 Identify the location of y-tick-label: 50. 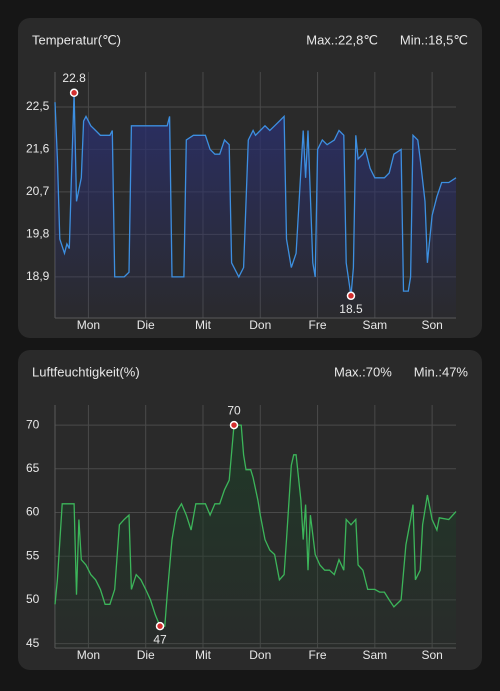
(33, 599).